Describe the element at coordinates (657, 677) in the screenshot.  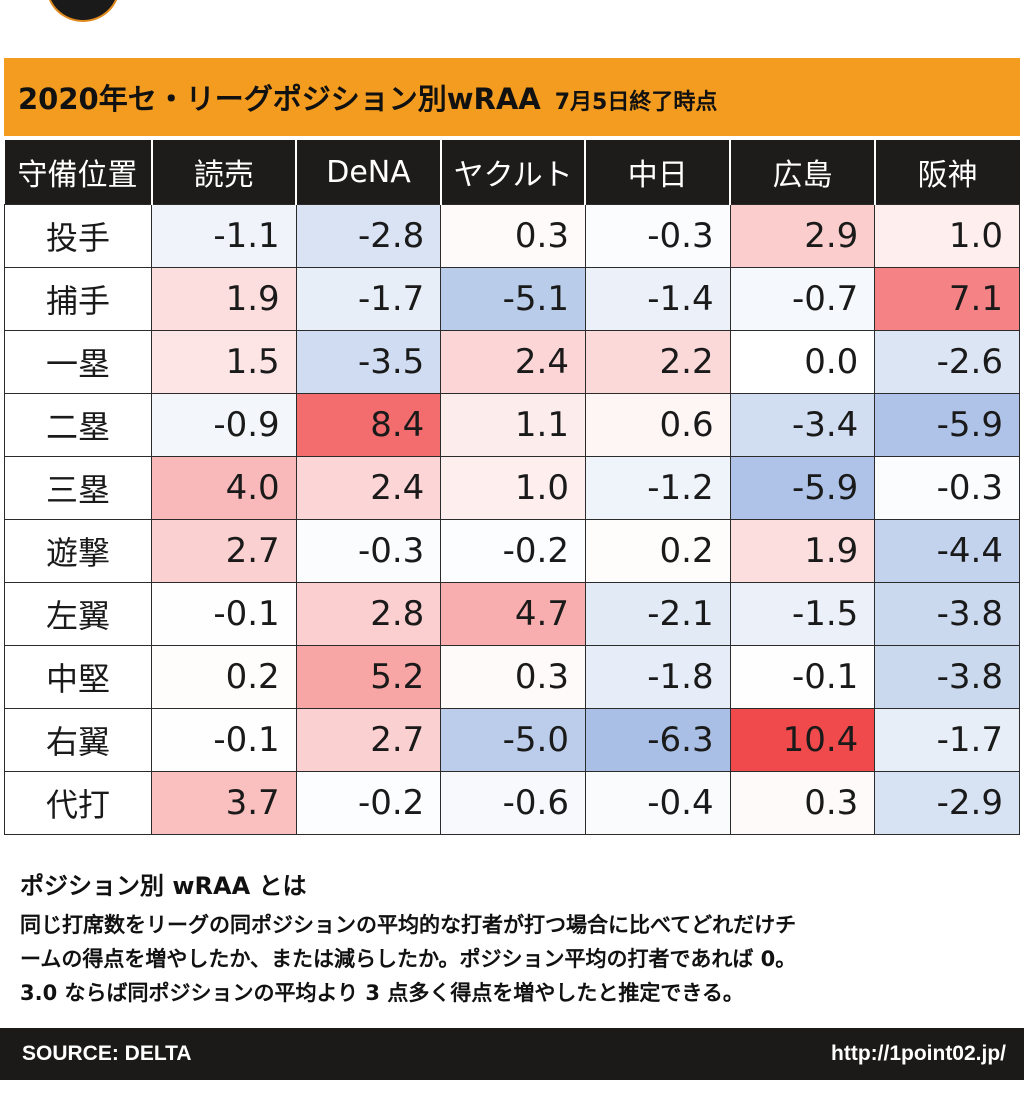
I see `value-cell: -1.8` at that location.